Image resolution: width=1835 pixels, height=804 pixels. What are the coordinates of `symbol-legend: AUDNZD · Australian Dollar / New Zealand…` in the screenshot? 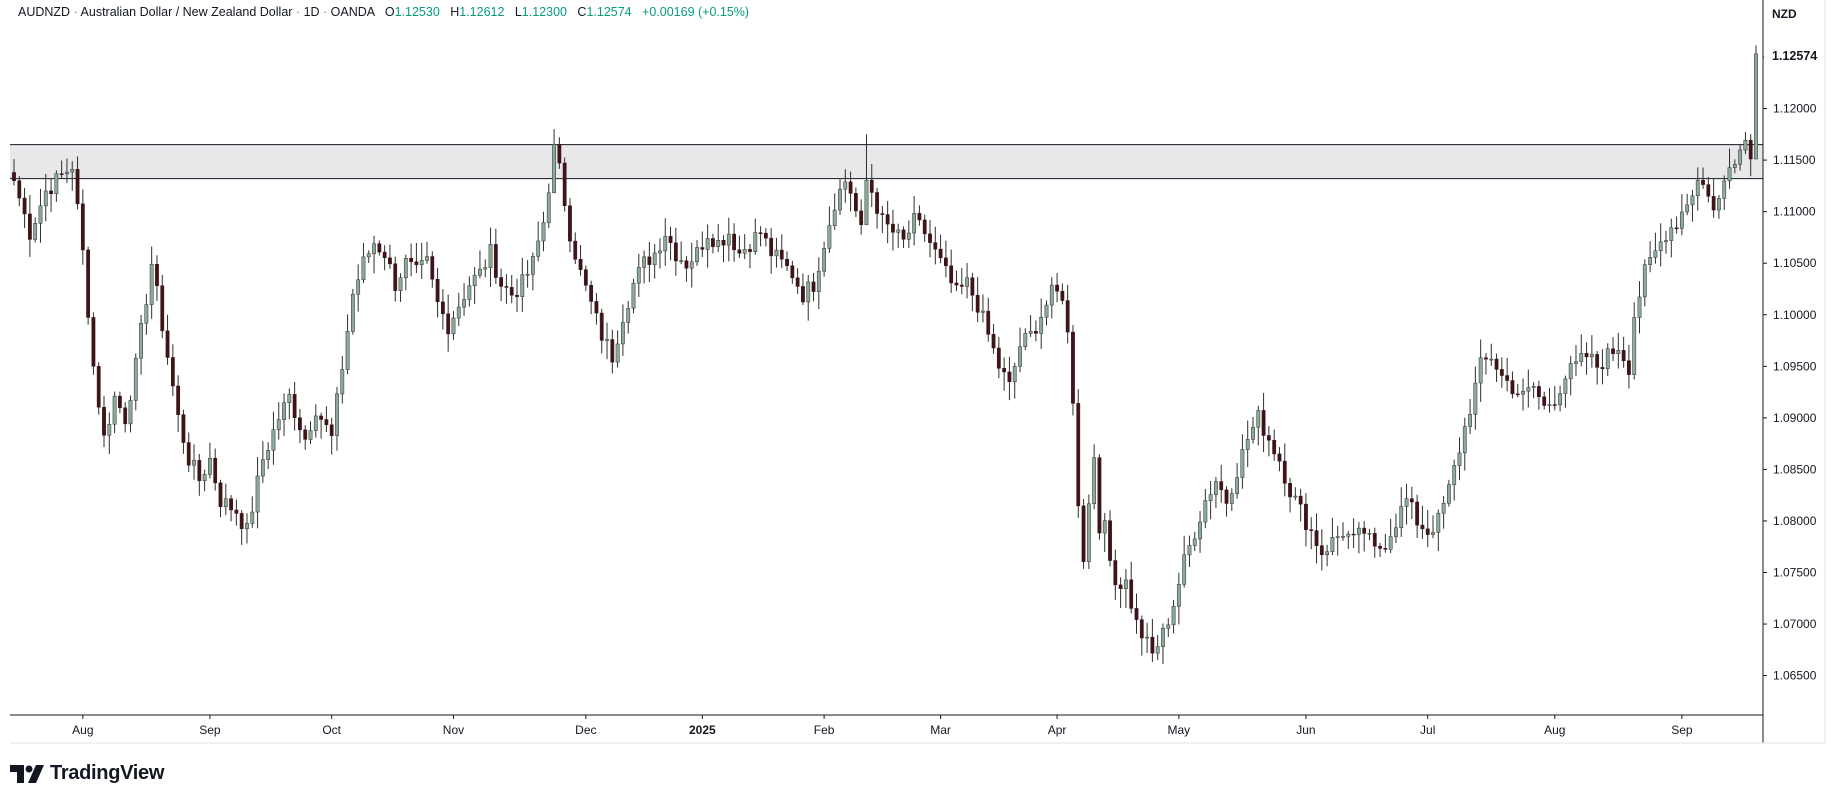 It's located at (383, 12).